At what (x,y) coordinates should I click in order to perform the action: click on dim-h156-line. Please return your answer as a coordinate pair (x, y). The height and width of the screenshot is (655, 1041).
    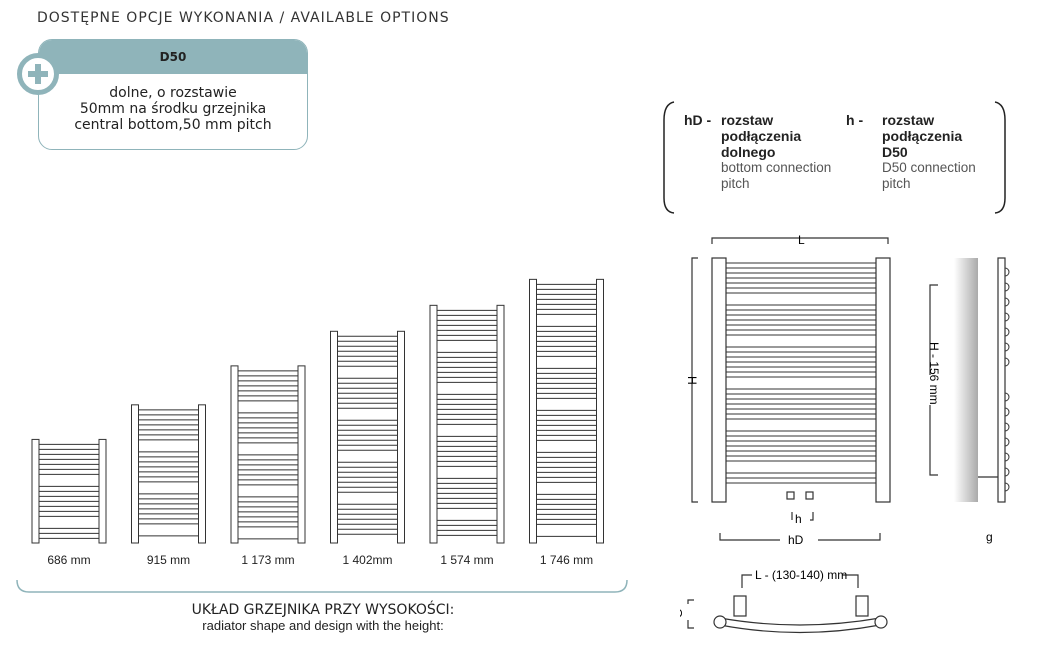
    Looking at the image, I should click on (933, 380).